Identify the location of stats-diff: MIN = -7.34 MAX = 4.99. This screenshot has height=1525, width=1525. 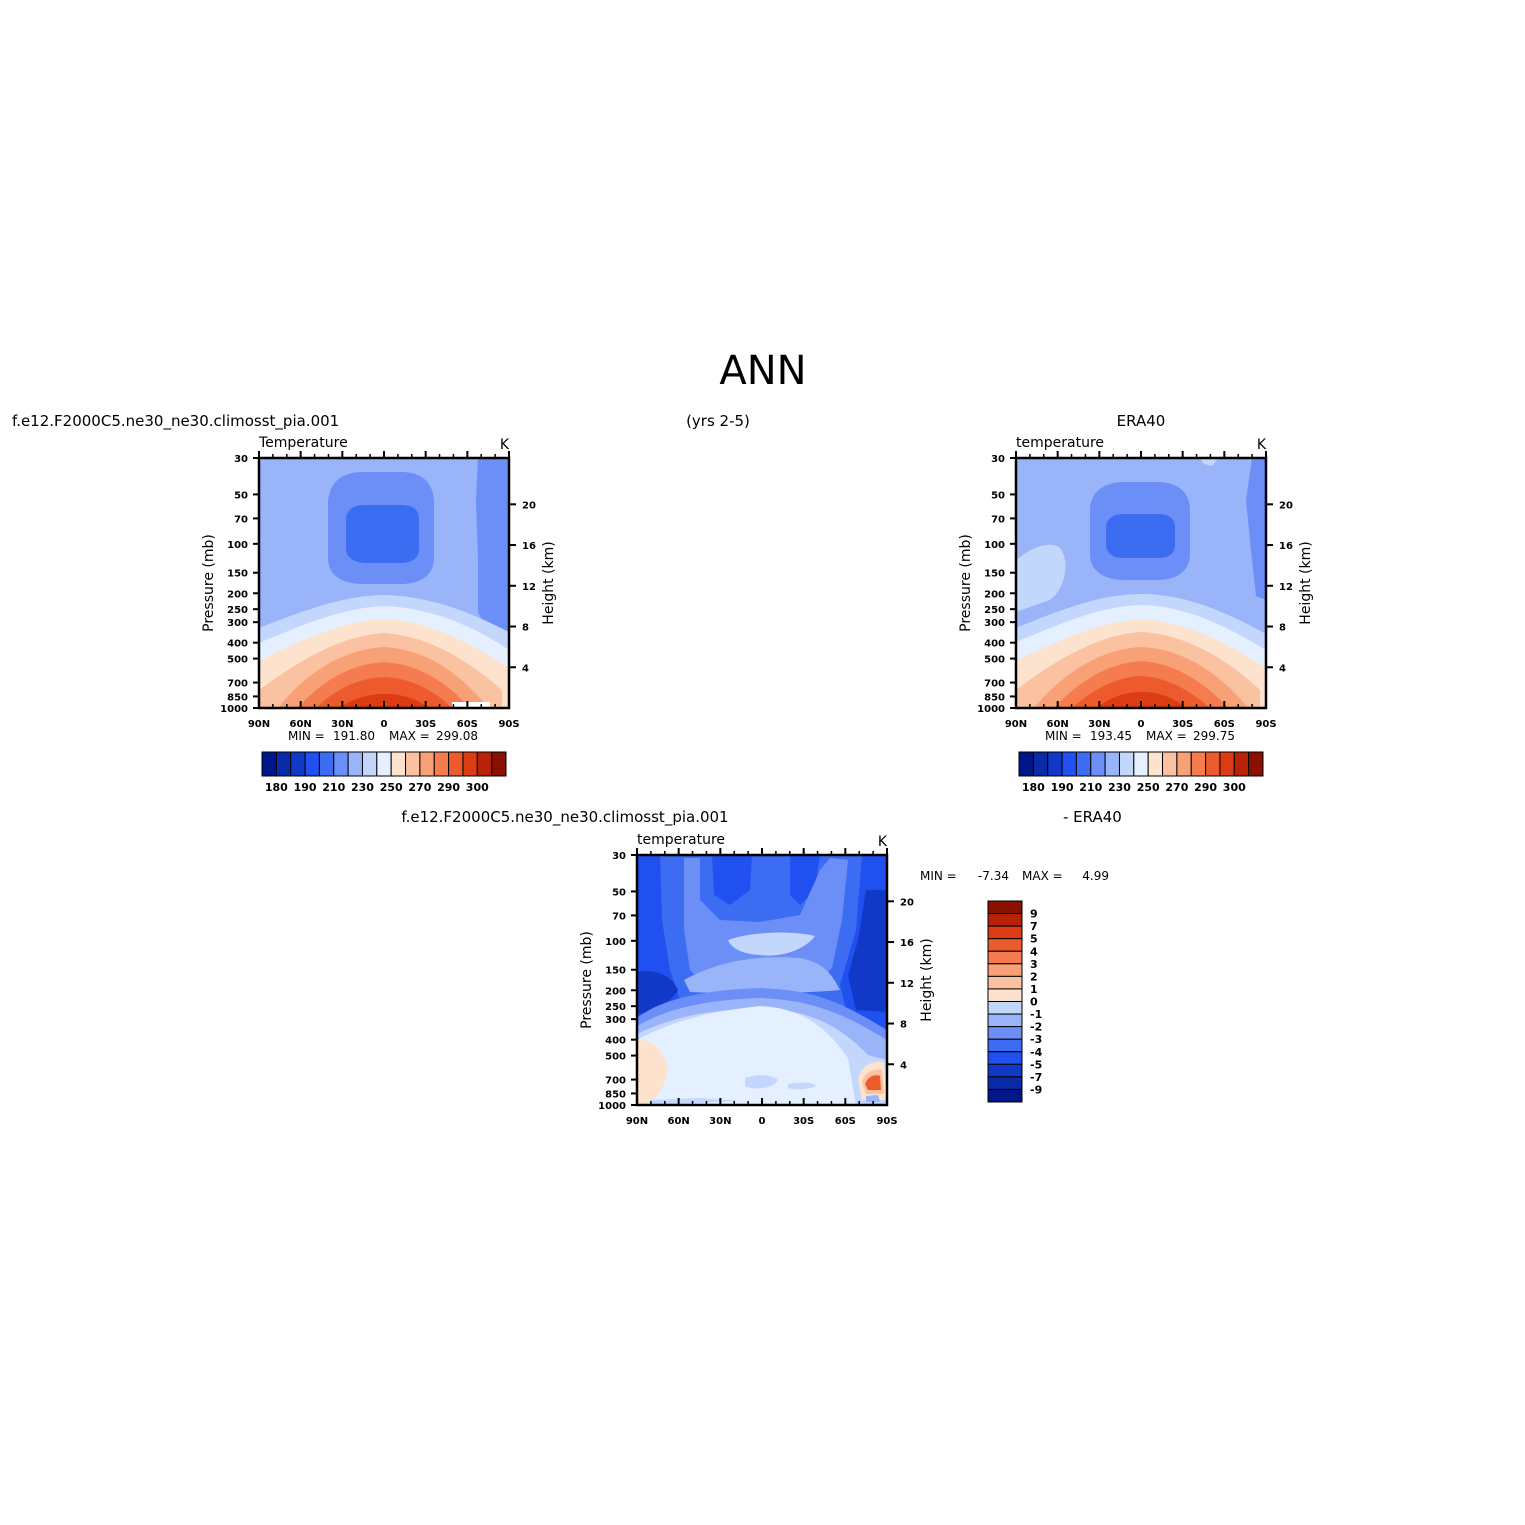
(1014, 876).